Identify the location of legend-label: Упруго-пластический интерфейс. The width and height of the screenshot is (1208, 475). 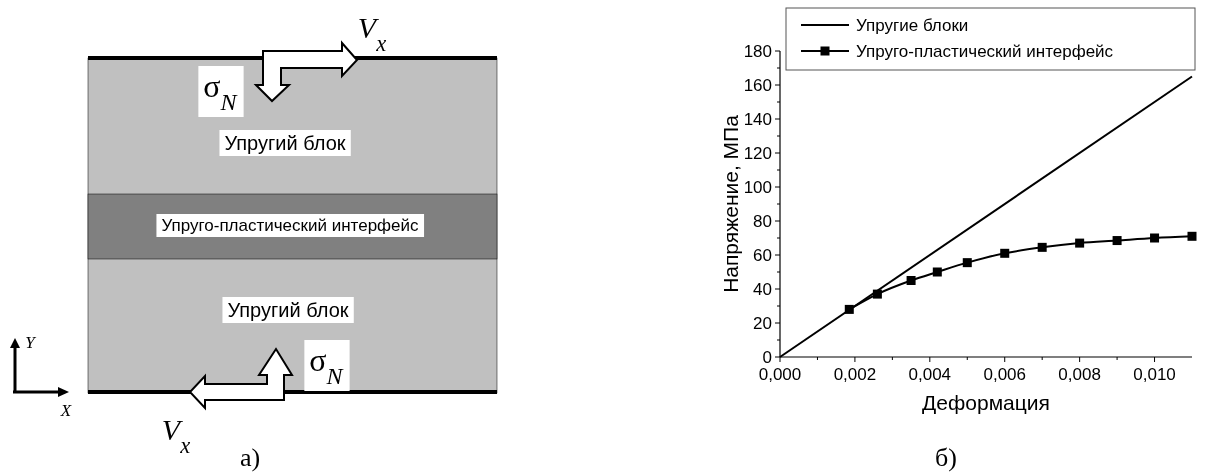
(985, 51).